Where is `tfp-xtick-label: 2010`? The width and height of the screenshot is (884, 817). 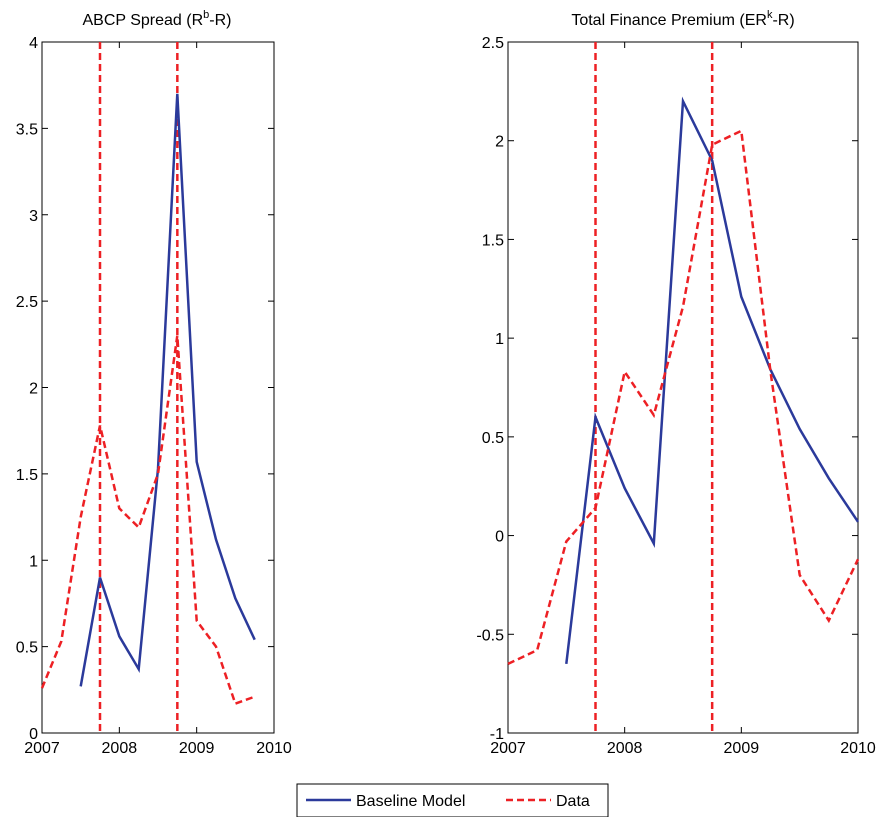 tfp-xtick-label: 2010 is located at coordinates (858, 748).